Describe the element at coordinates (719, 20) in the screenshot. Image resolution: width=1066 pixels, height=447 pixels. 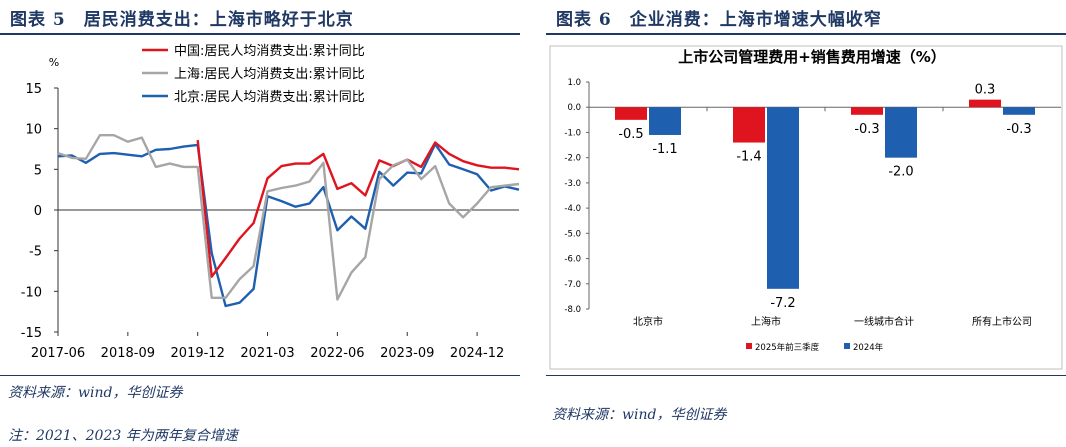
I see `figure-6-title: 图表 6 企业消费：上海市增速大幅收窄` at that location.